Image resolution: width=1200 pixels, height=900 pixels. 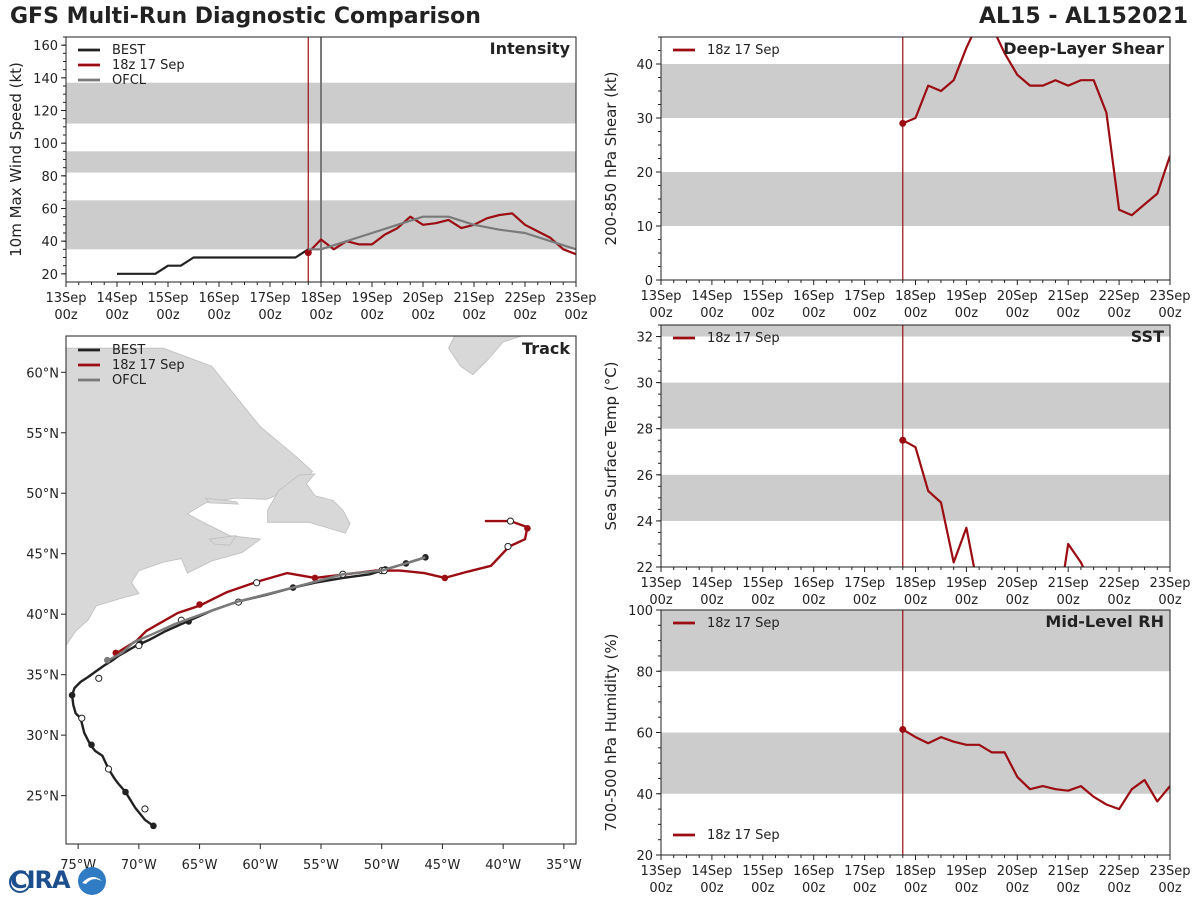 What do you see at coordinates (813, 296) in the screenshot?
I see `shear-xtick-day: 16Sep` at bounding box center [813, 296].